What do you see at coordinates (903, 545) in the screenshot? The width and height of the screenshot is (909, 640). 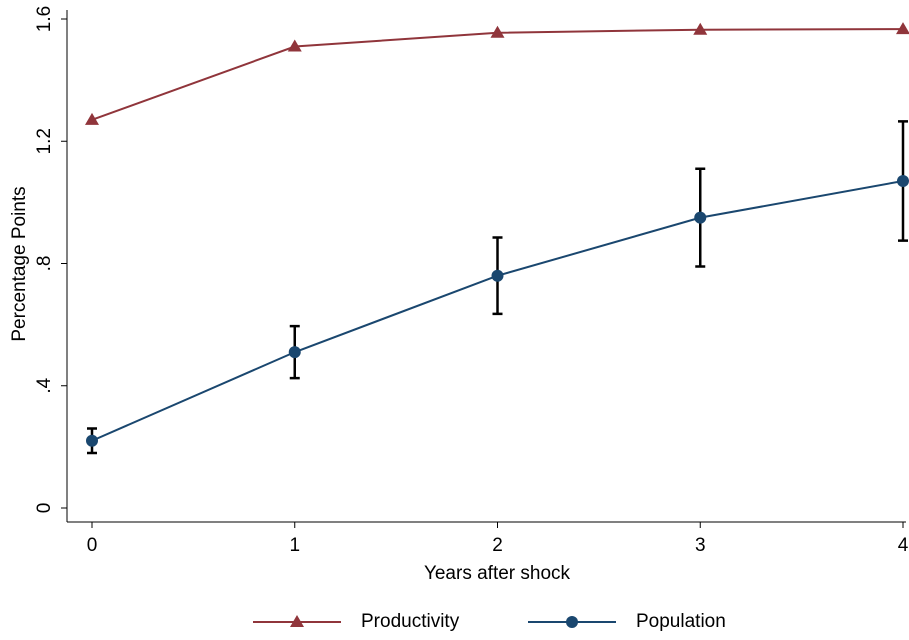 I see `x-tick-label: 4` at bounding box center [903, 545].